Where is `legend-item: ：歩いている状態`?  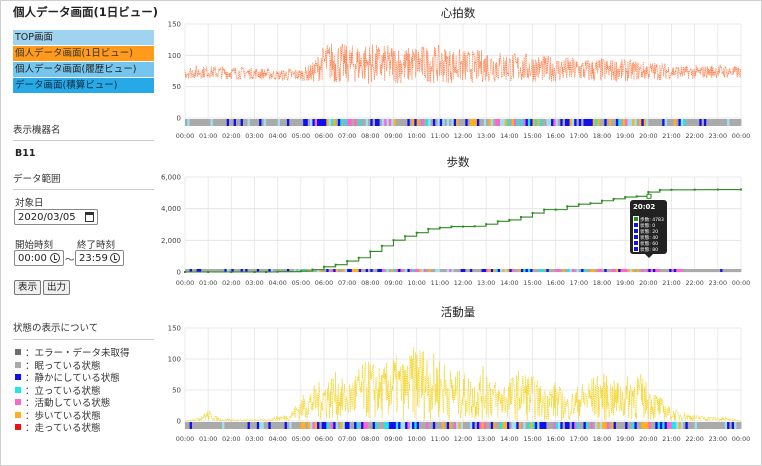
legend-item: ：歩いている状態 is located at coordinates (58, 415).